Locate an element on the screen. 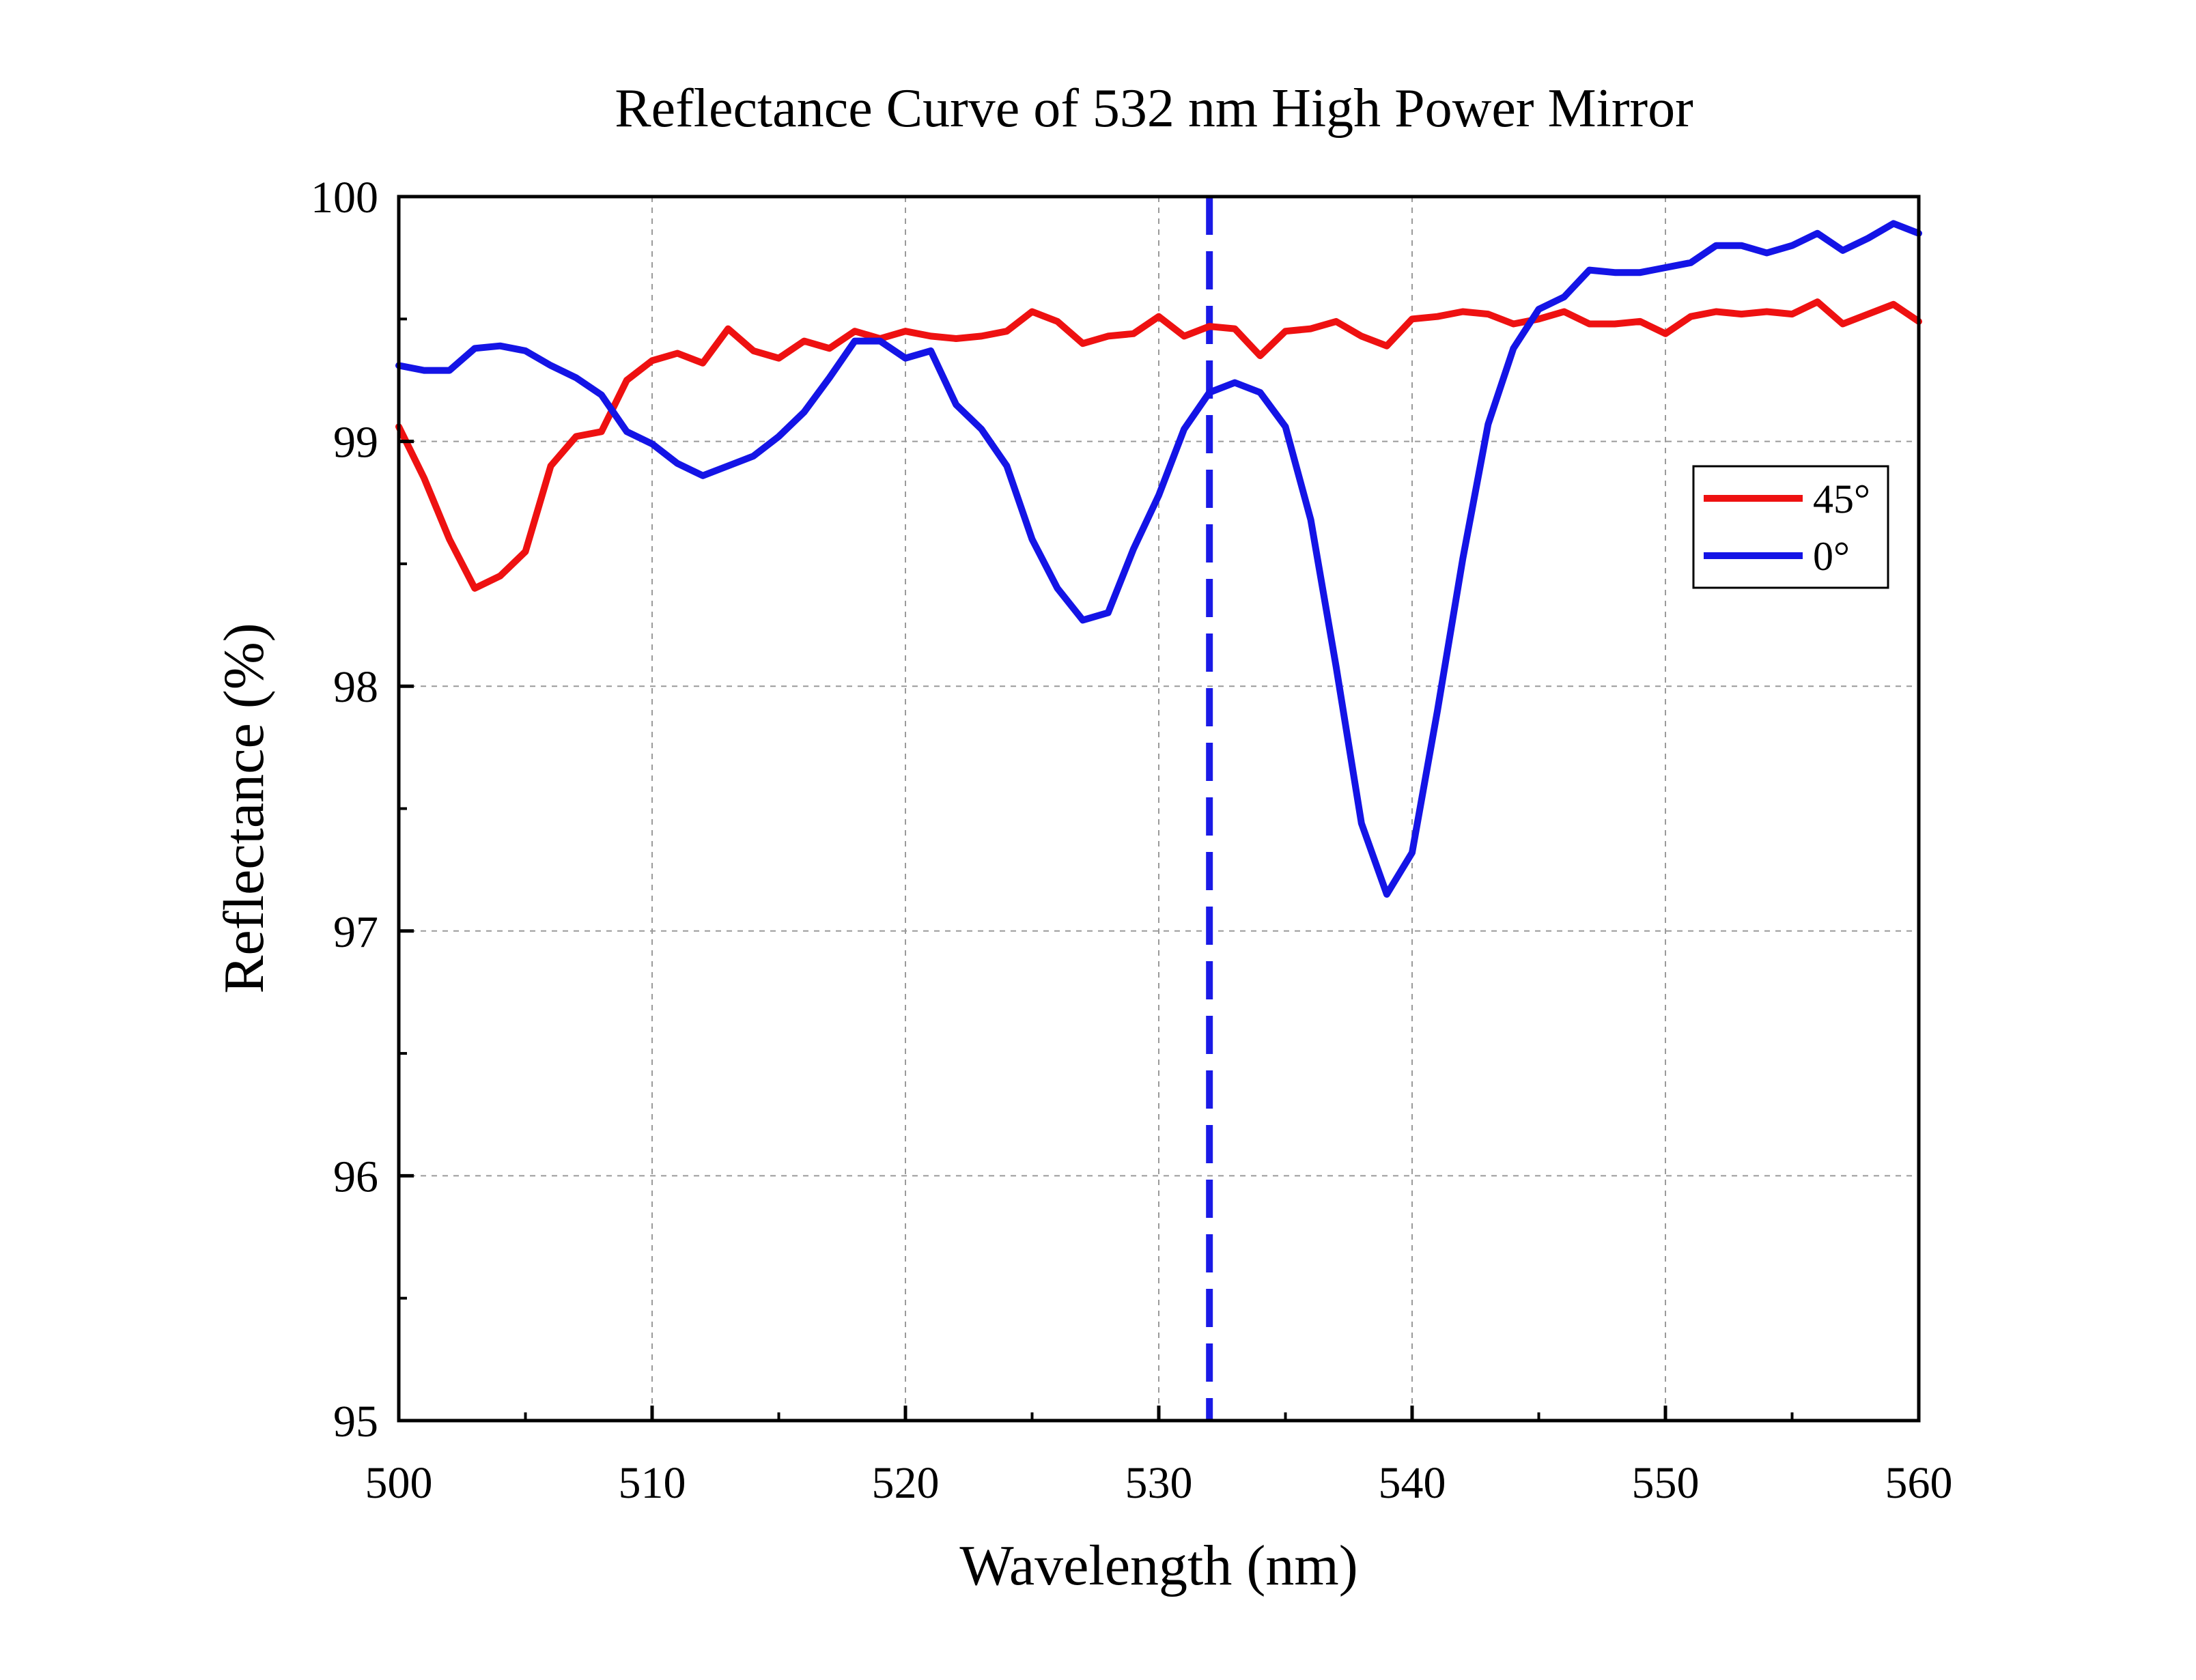  legend-box is located at coordinates (1790, 527).